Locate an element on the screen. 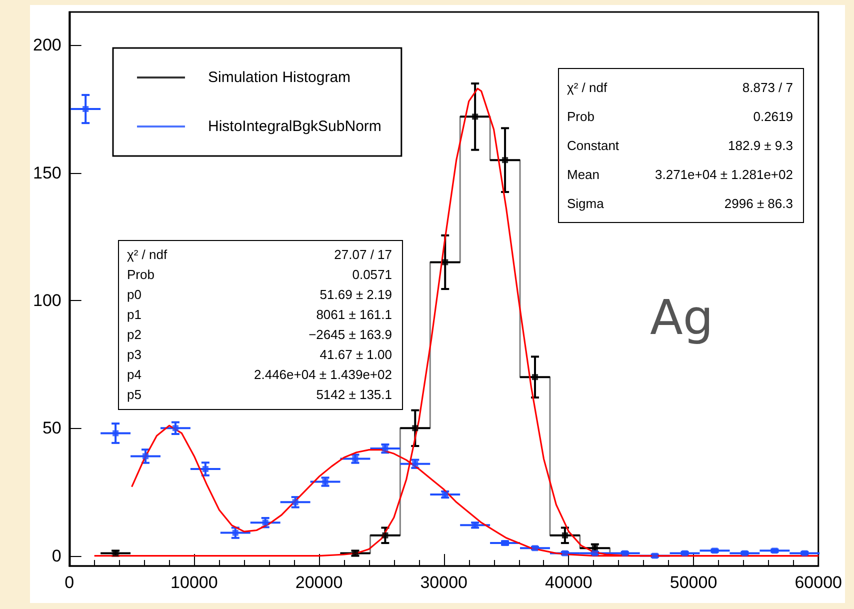 The image size is (854, 609). y-tick-label: 150 is located at coordinates (47, 172).